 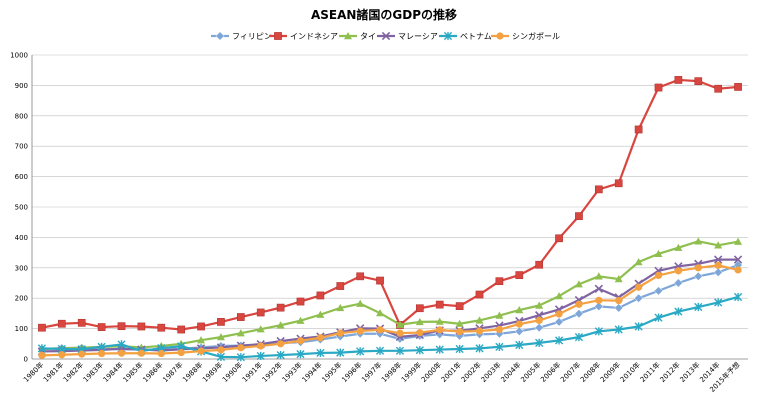 What do you see at coordinates (352, 372) in the screenshot?
I see `x-tick-label: 1996年` at bounding box center [352, 372].